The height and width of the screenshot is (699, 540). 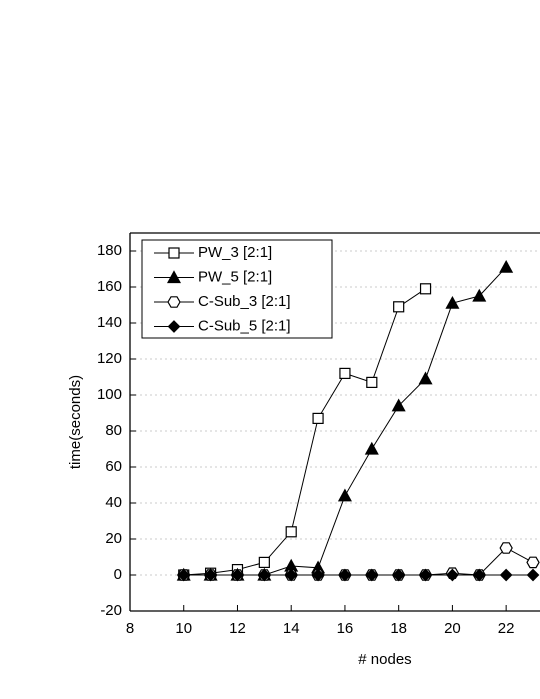 I want to click on y-tick-label: 140, so click(x=109, y=322).